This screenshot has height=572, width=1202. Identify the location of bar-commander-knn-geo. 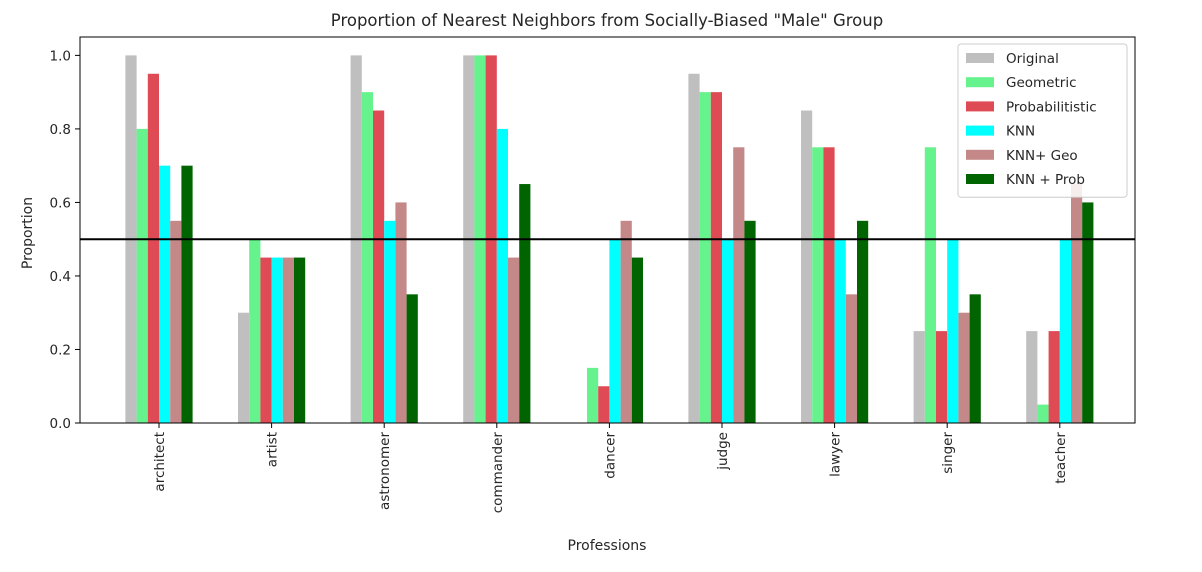
(514, 340).